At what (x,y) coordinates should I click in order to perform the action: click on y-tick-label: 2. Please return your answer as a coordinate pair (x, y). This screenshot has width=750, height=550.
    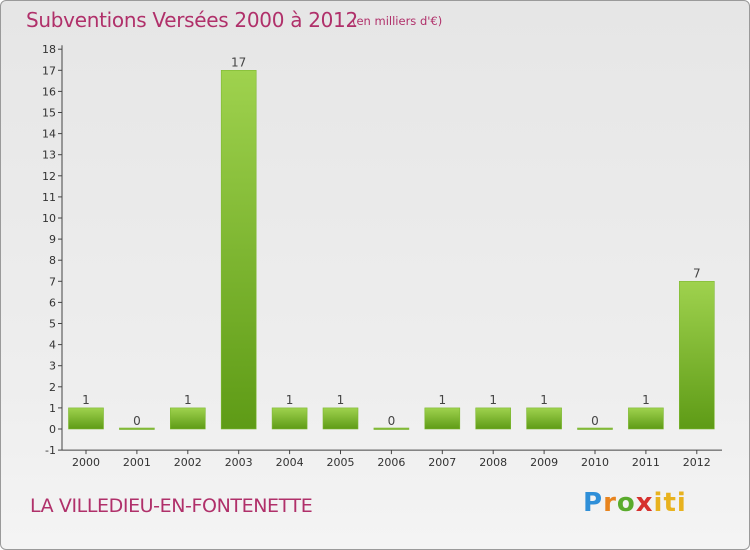
    Looking at the image, I should click on (52, 387).